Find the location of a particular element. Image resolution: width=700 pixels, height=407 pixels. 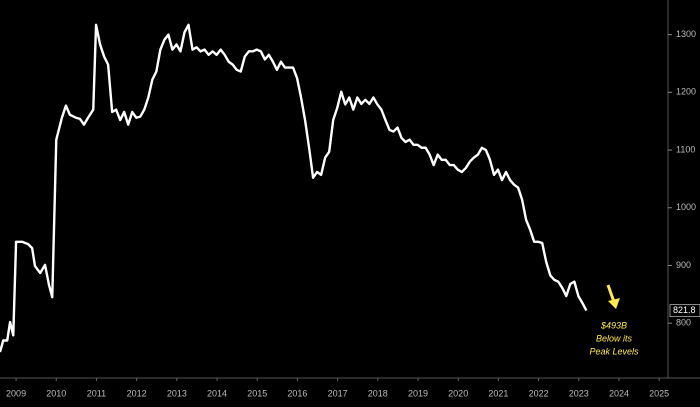

x-tick-label: 2012 is located at coordinates (137, 393).